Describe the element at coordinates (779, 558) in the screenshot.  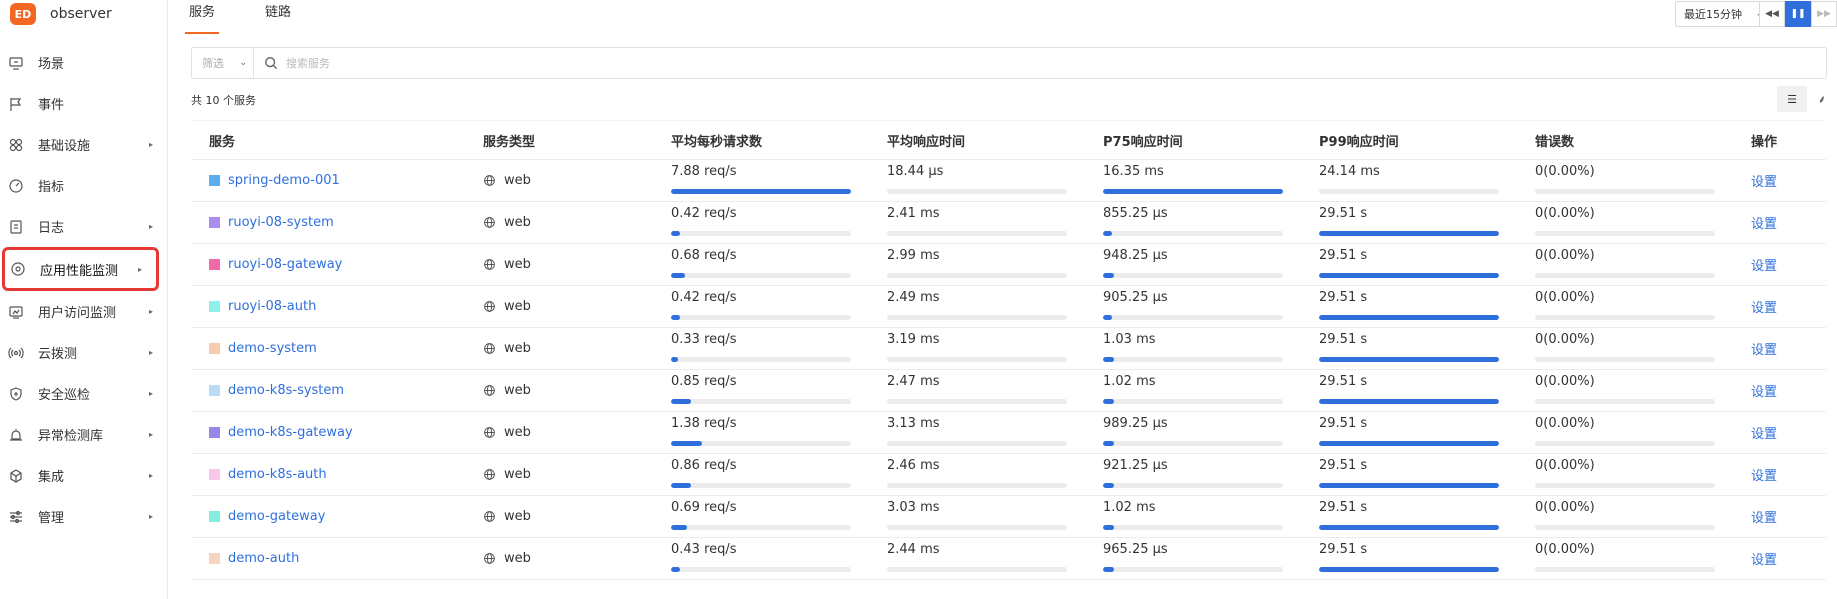
I see `metric-cell: 0.43 req/s` at that location.